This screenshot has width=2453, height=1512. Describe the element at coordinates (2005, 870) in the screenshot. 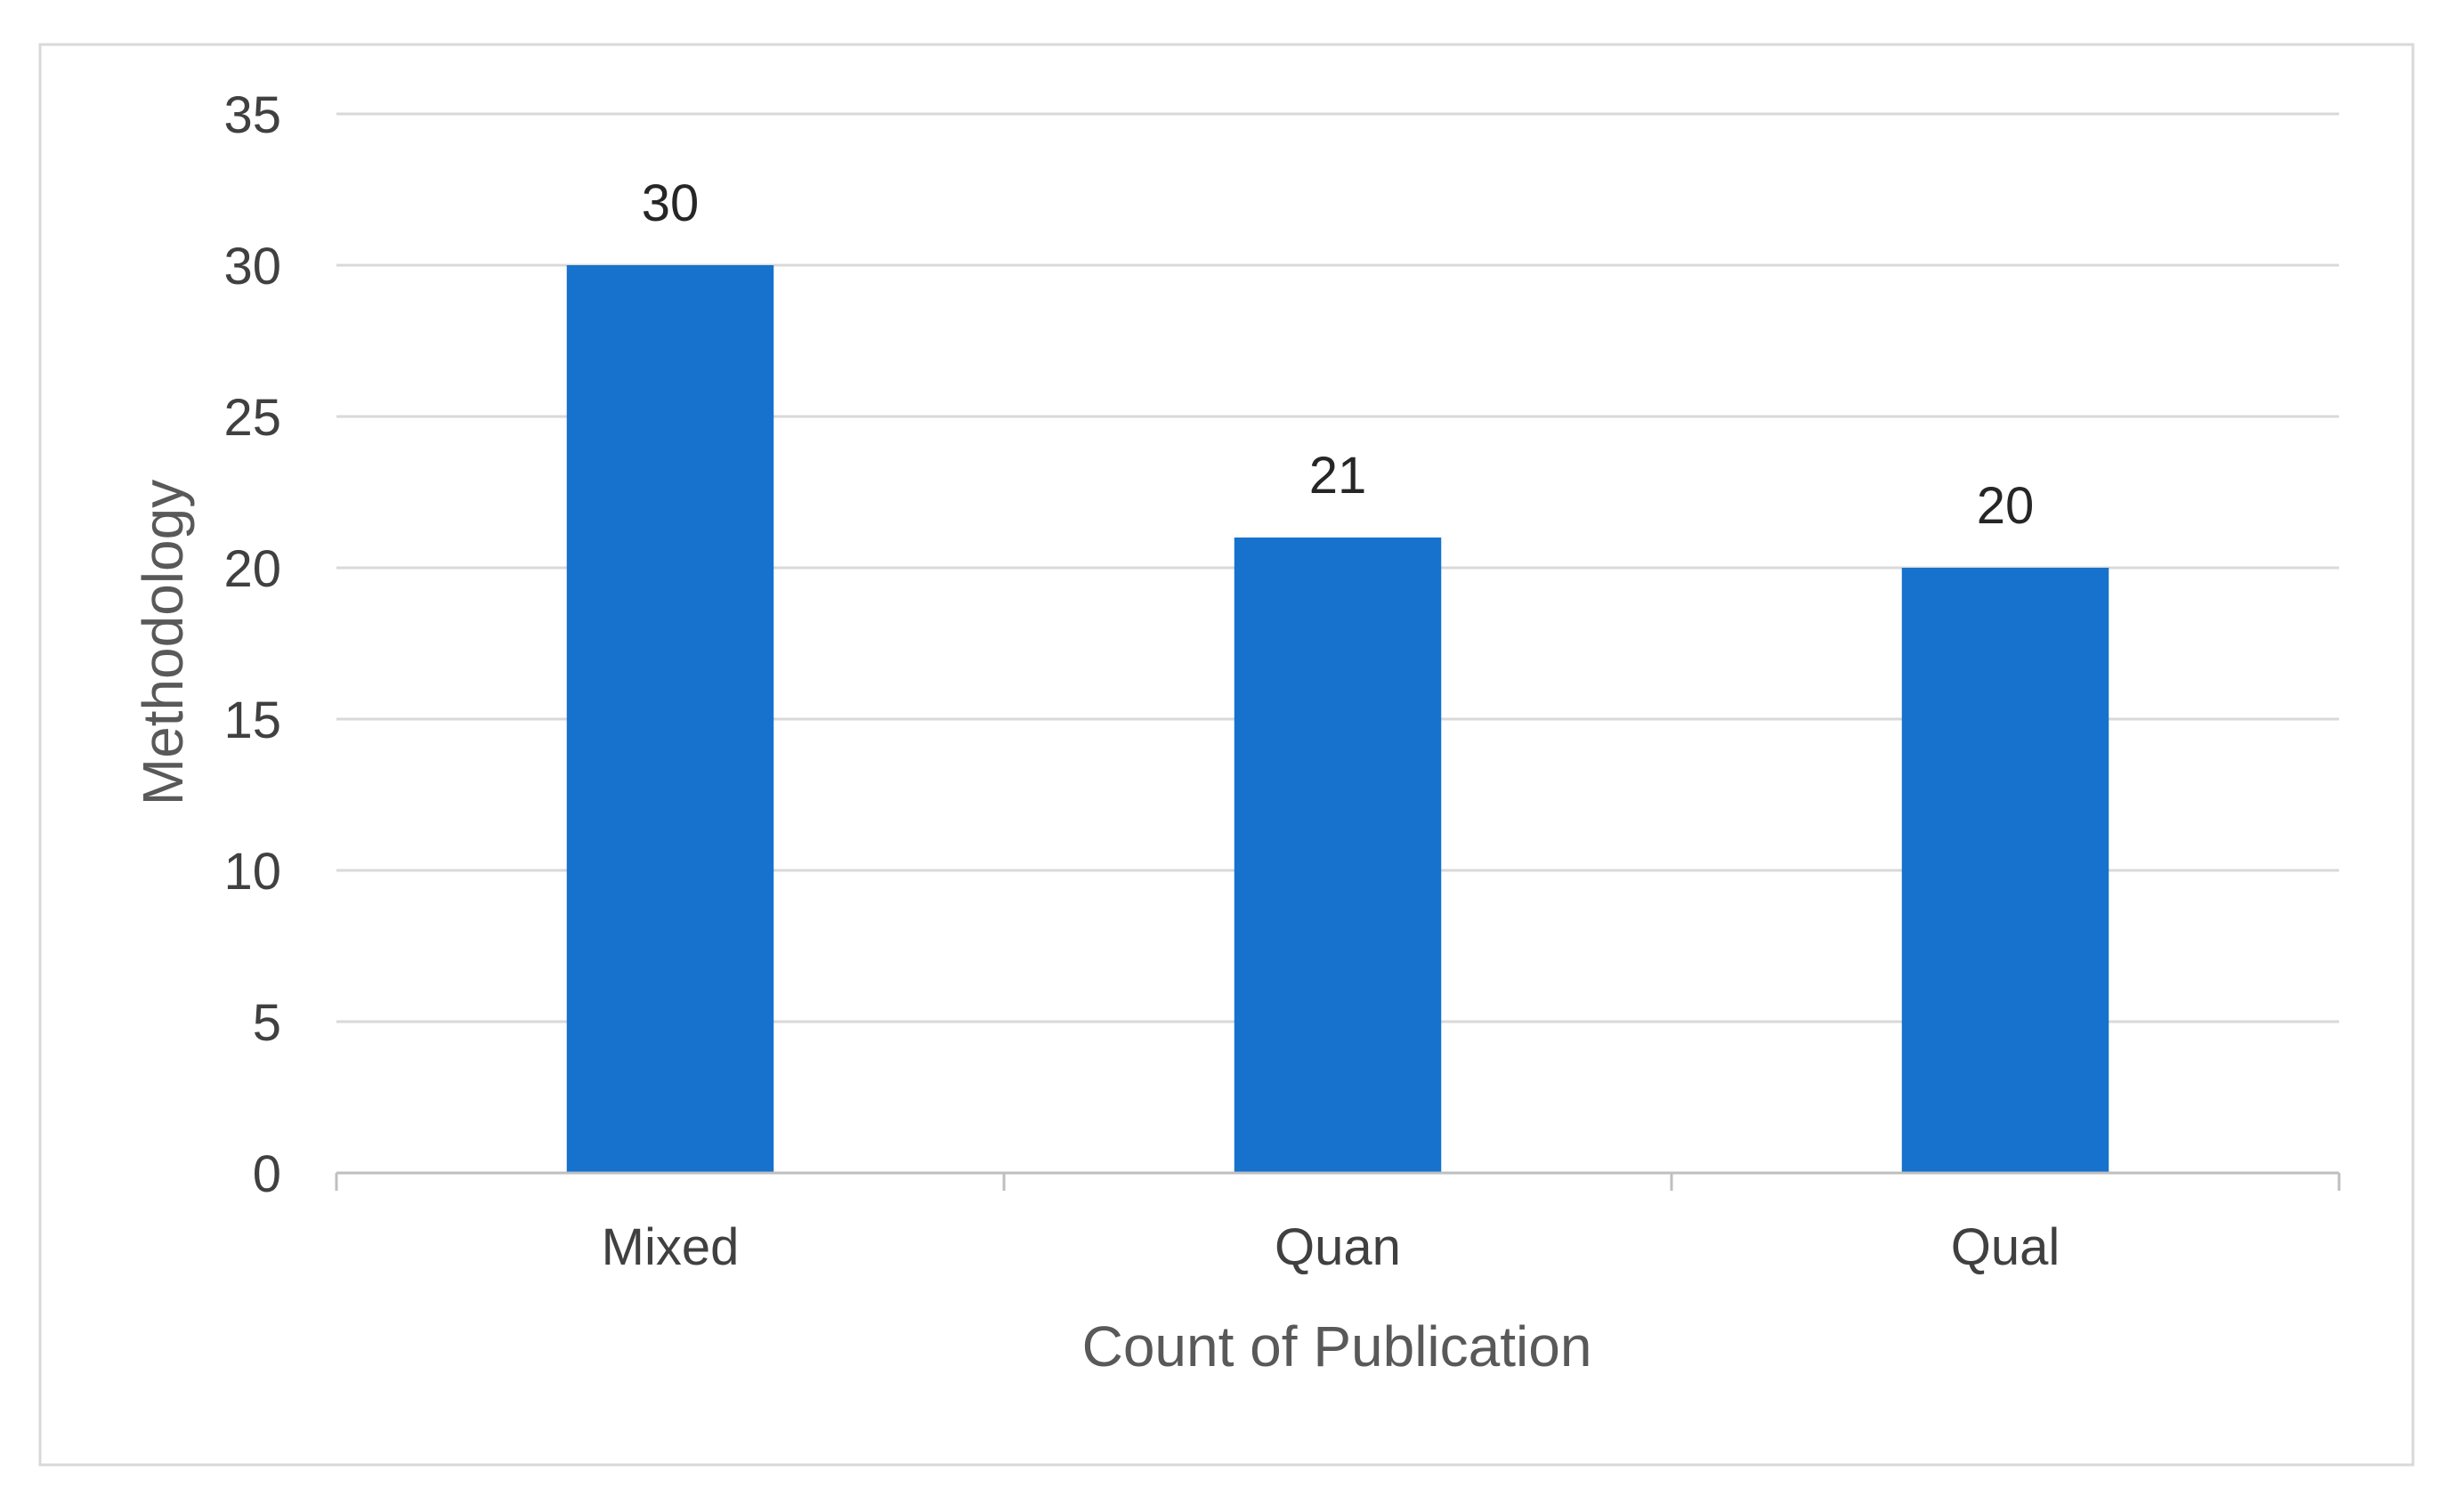

I see `bar-qual` at that location.